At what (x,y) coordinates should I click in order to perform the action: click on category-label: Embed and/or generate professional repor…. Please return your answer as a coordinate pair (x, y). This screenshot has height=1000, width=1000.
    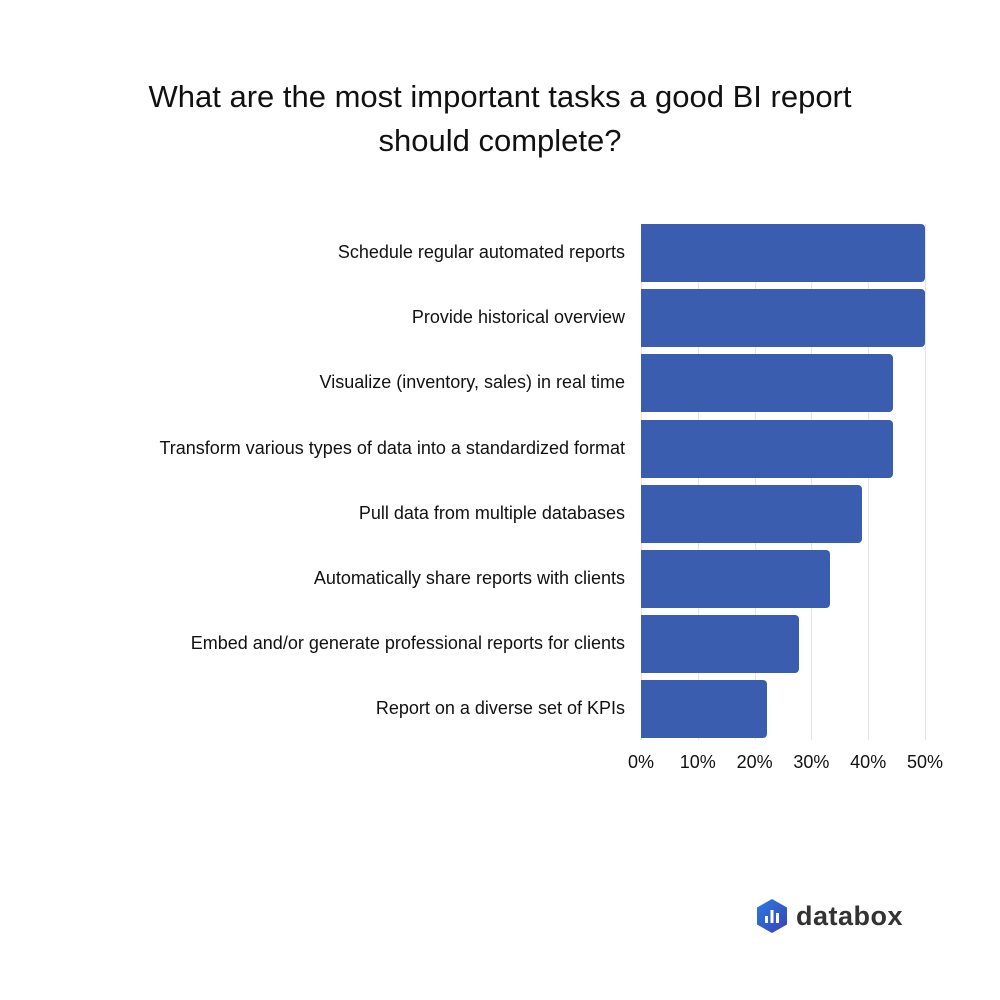
    Looking at the image, I should click on (407, 643).